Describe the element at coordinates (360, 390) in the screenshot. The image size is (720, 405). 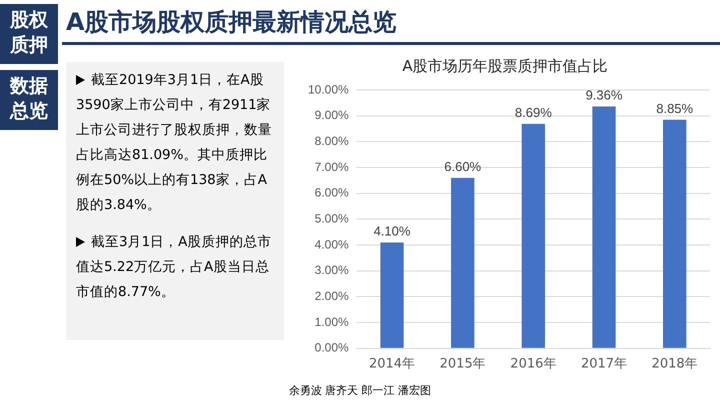
I see `text: 余勇波 唐齐天 郎一江 潘宏图` at that location.